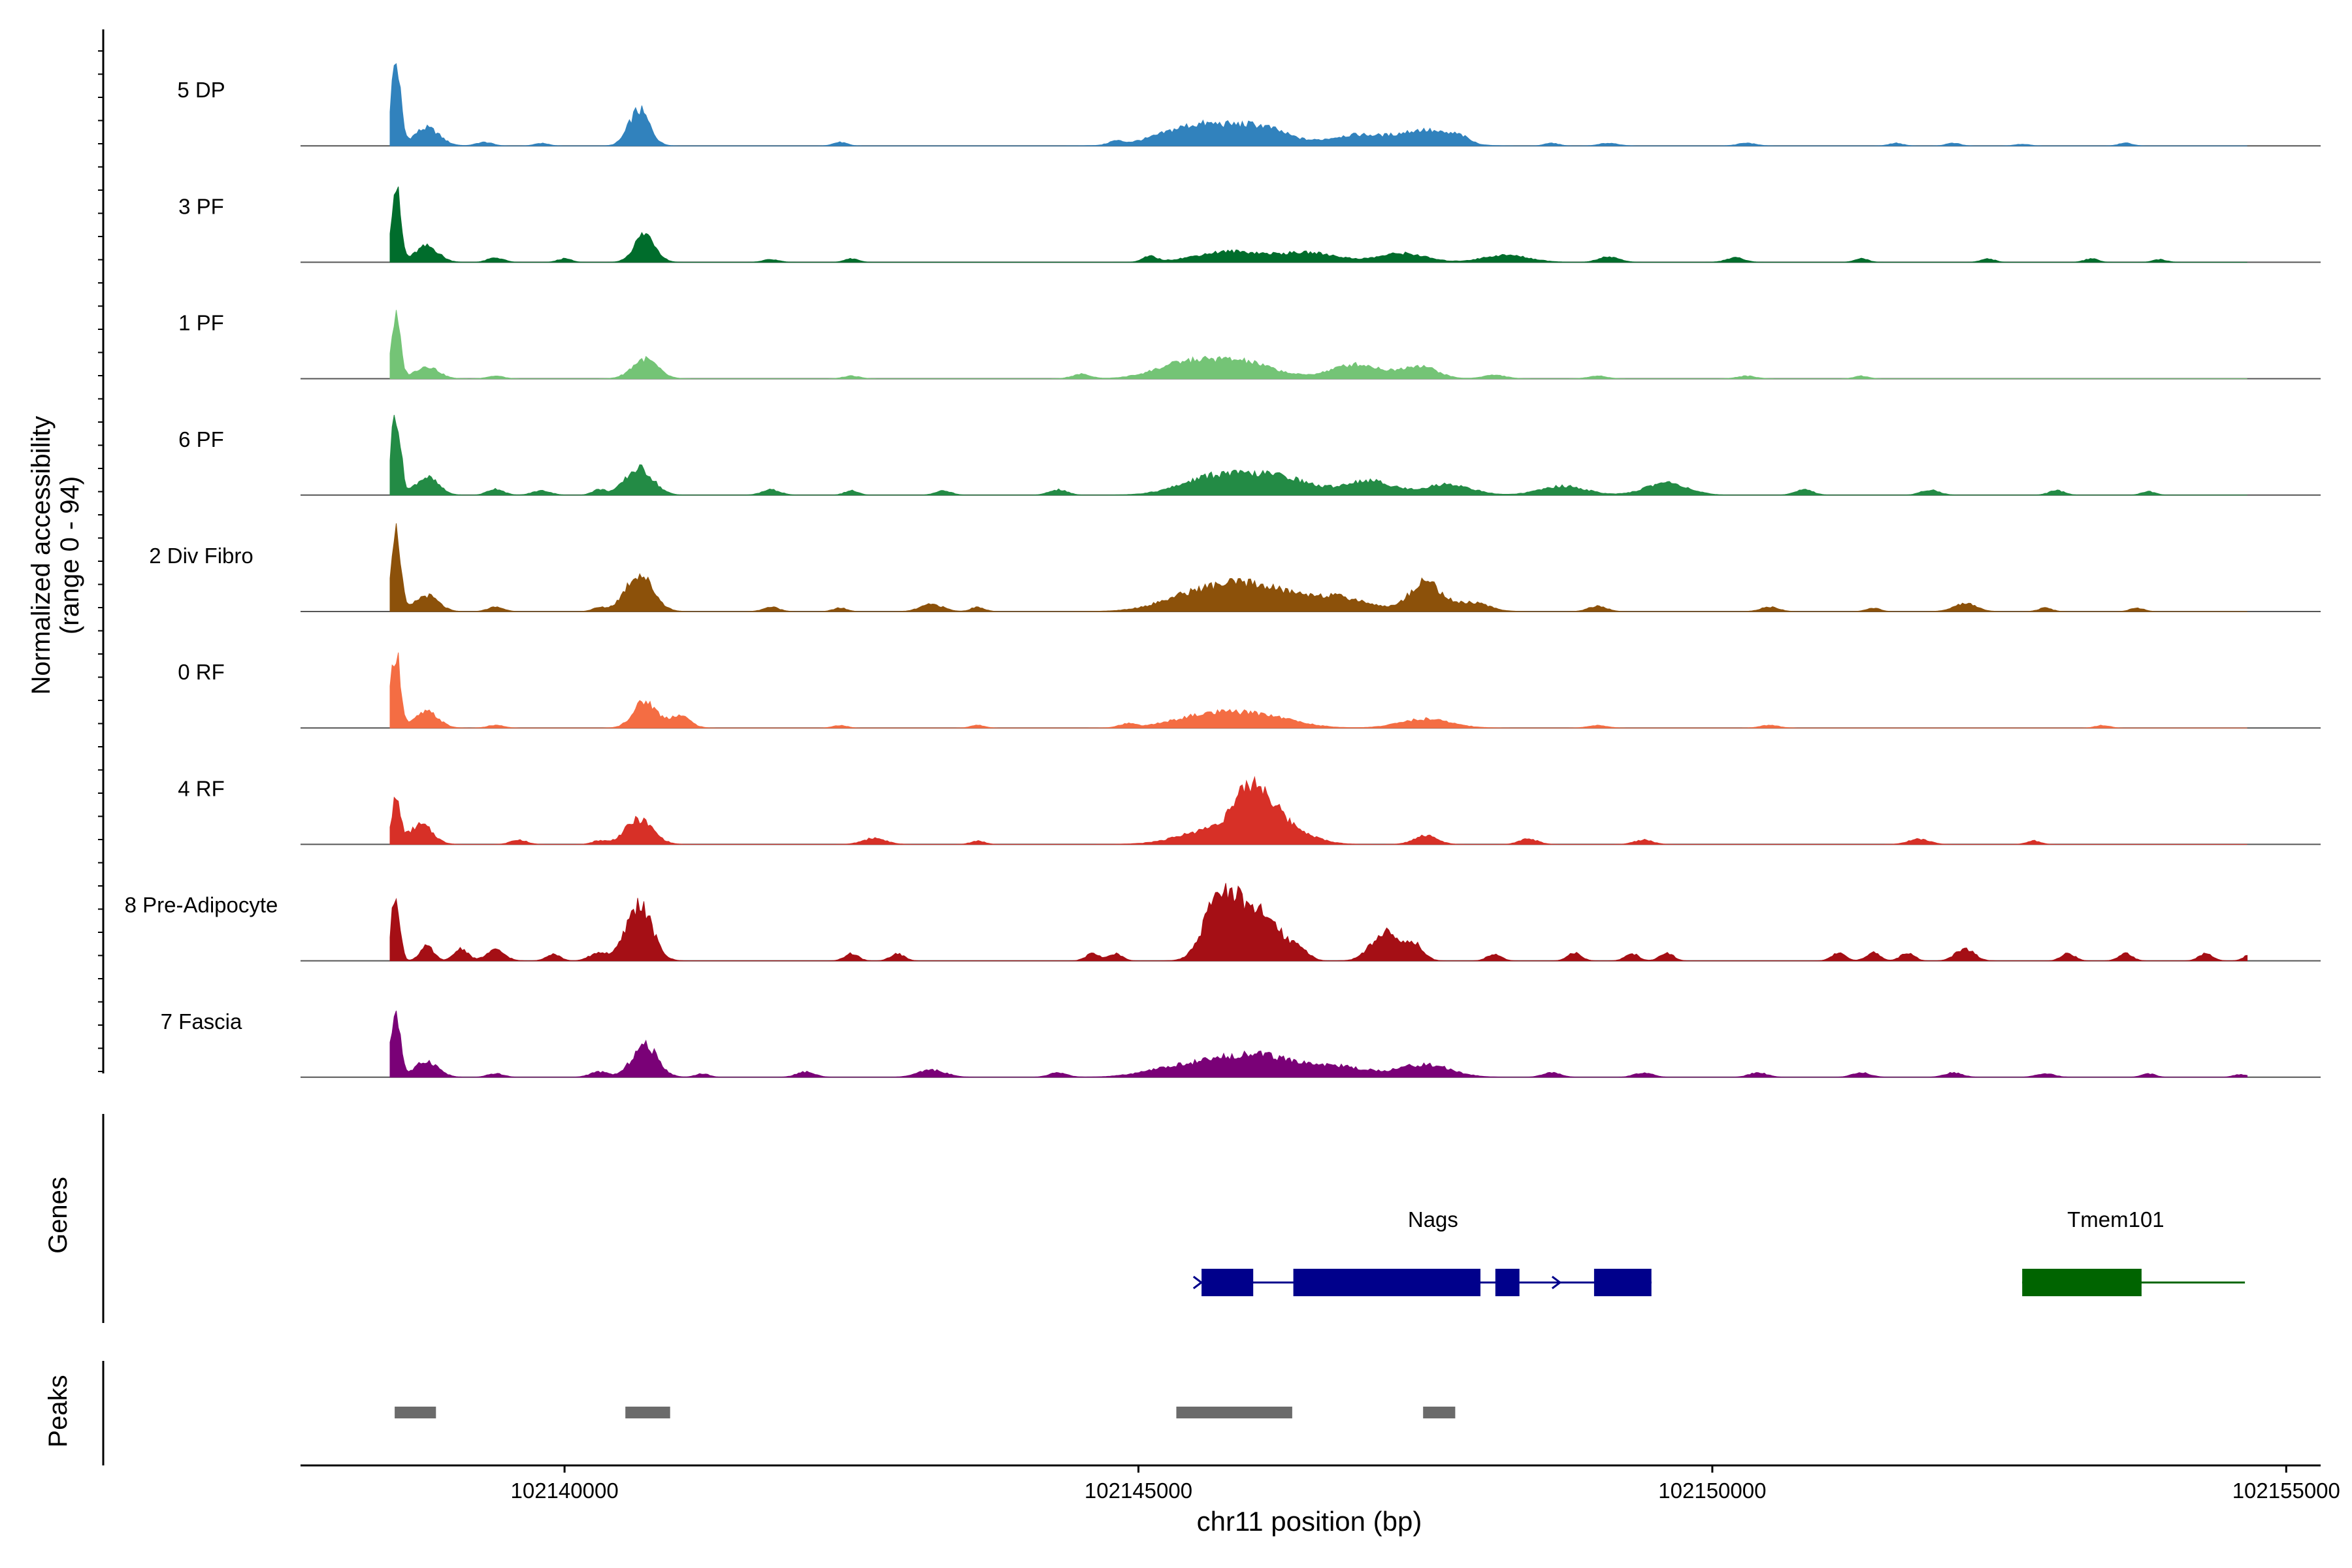 The height and width of the screenshot is (1568, 2352). I want to click on track-0-rf: 0 RF, so click(1249, 690).